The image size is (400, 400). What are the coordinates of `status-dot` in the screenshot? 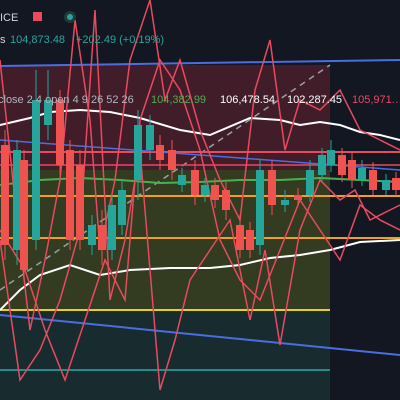 It's located at (70, 17).